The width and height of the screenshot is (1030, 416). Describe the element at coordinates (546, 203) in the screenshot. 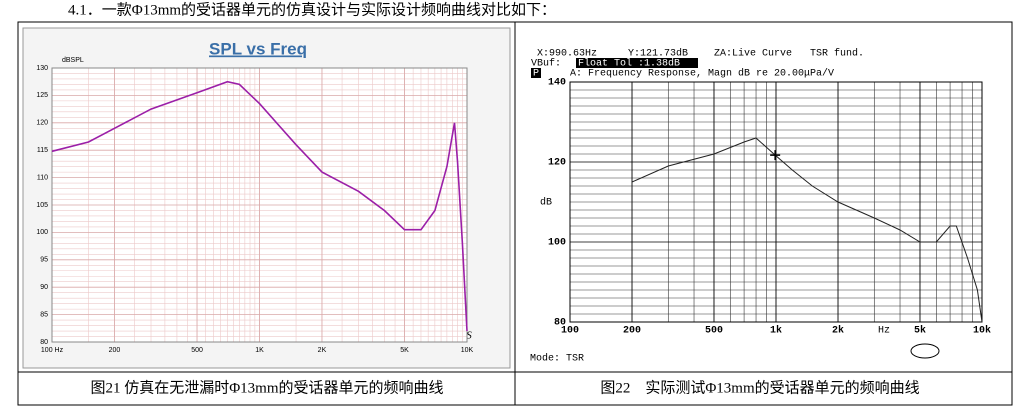

I see `y-label: dB` at that location.